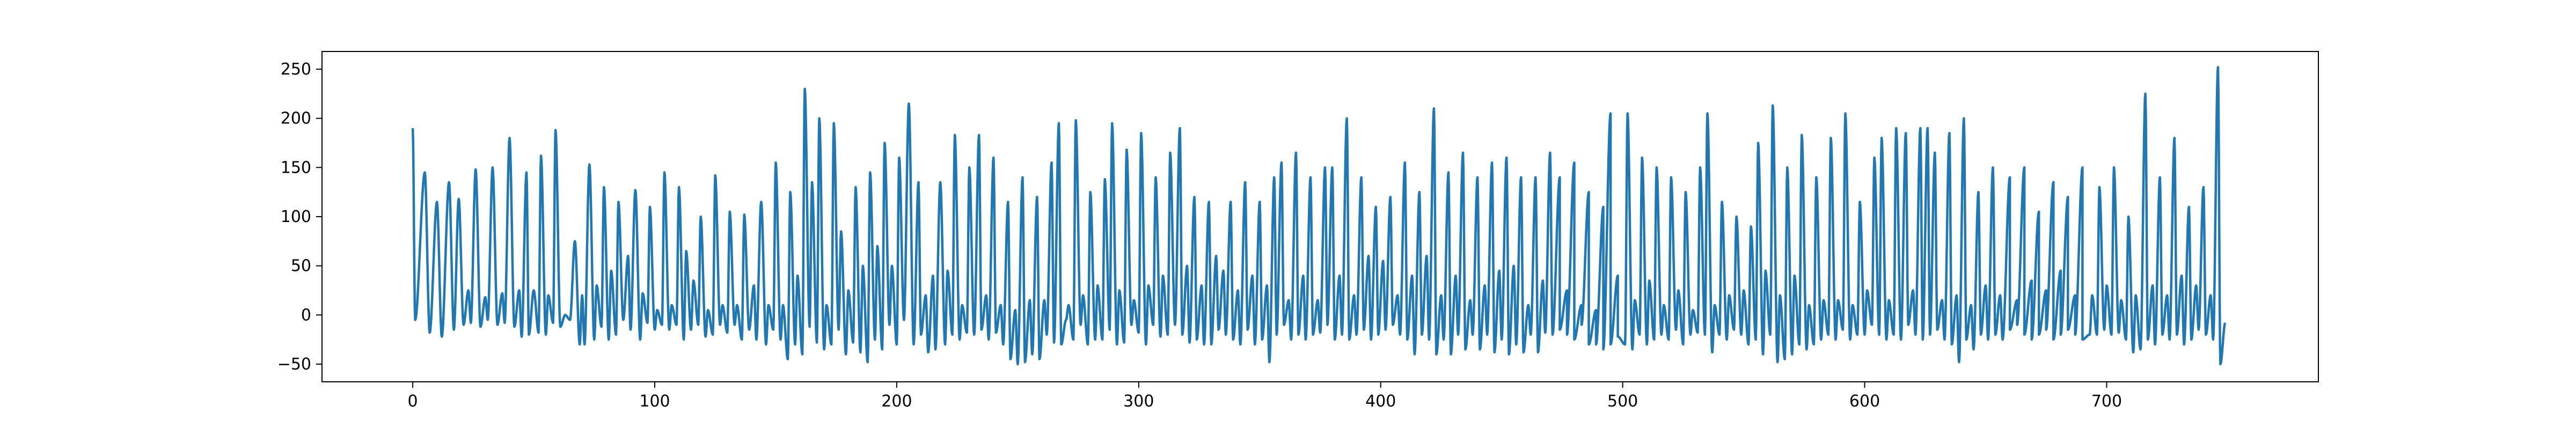  I want to click on x-tick-label: 0, so click(413, 401).